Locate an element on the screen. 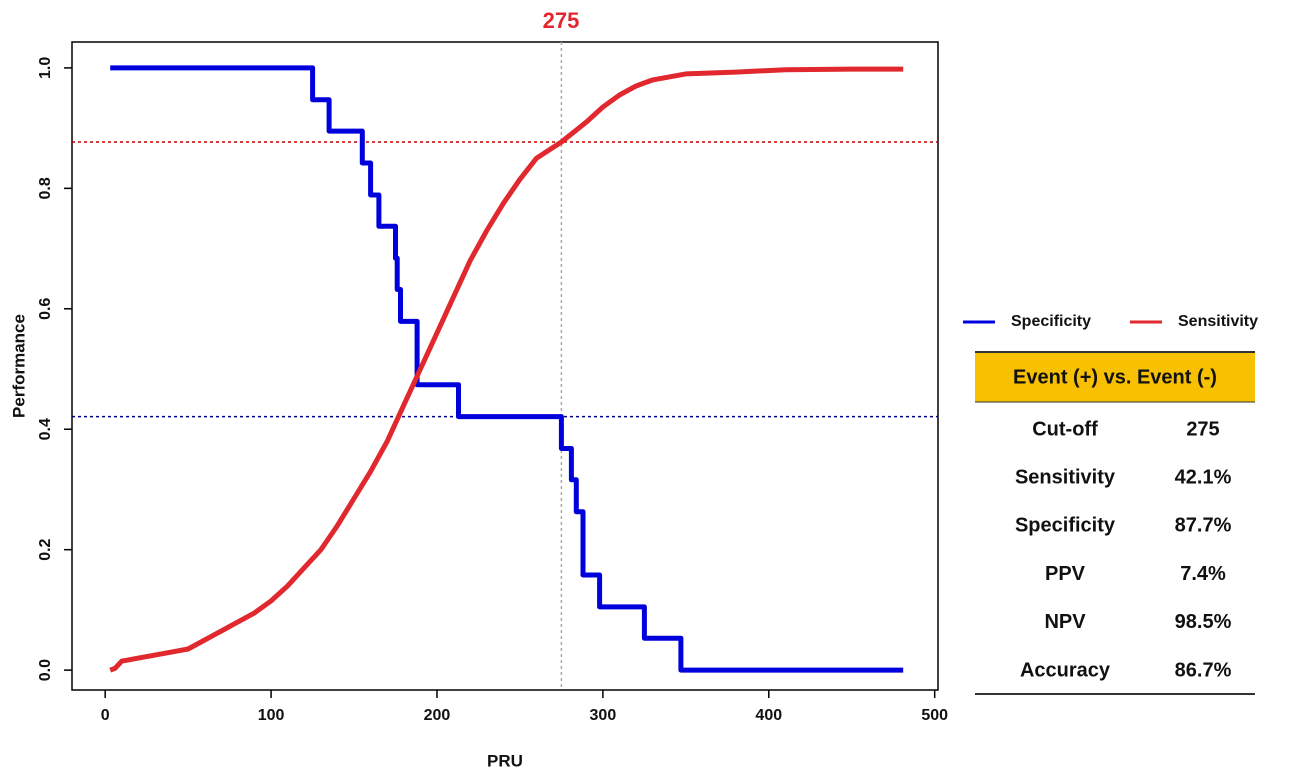 This screenshot has width=1292, height=776. y-tick-label: 1.0 is located at coordinates (45, 68).